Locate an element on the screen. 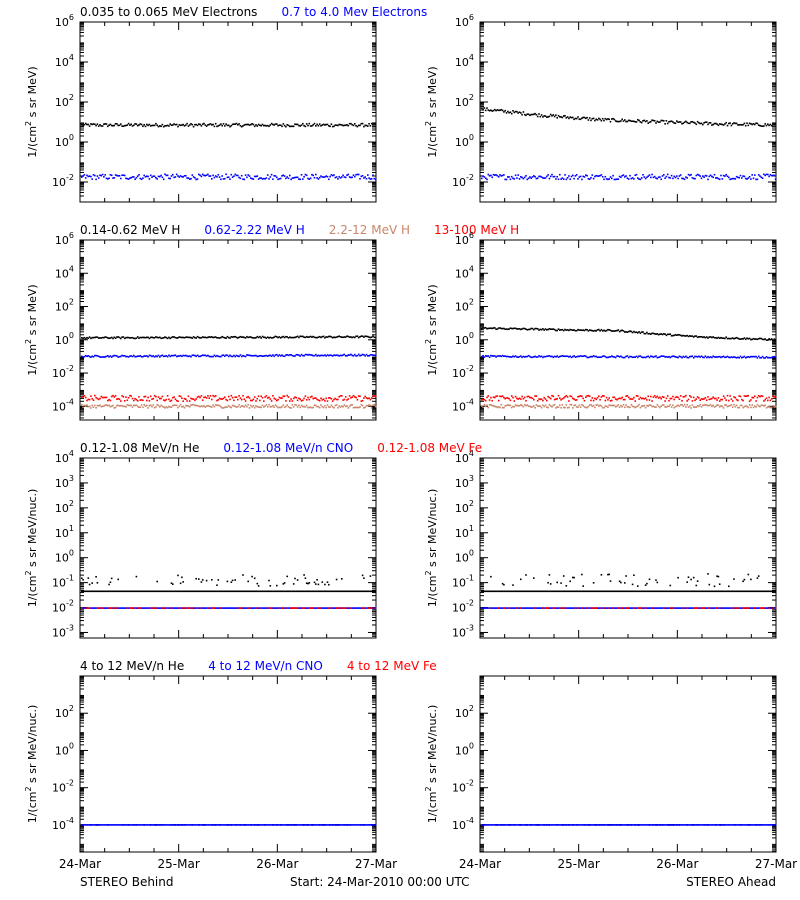  plot-frame is located at coordinates (228, 330).